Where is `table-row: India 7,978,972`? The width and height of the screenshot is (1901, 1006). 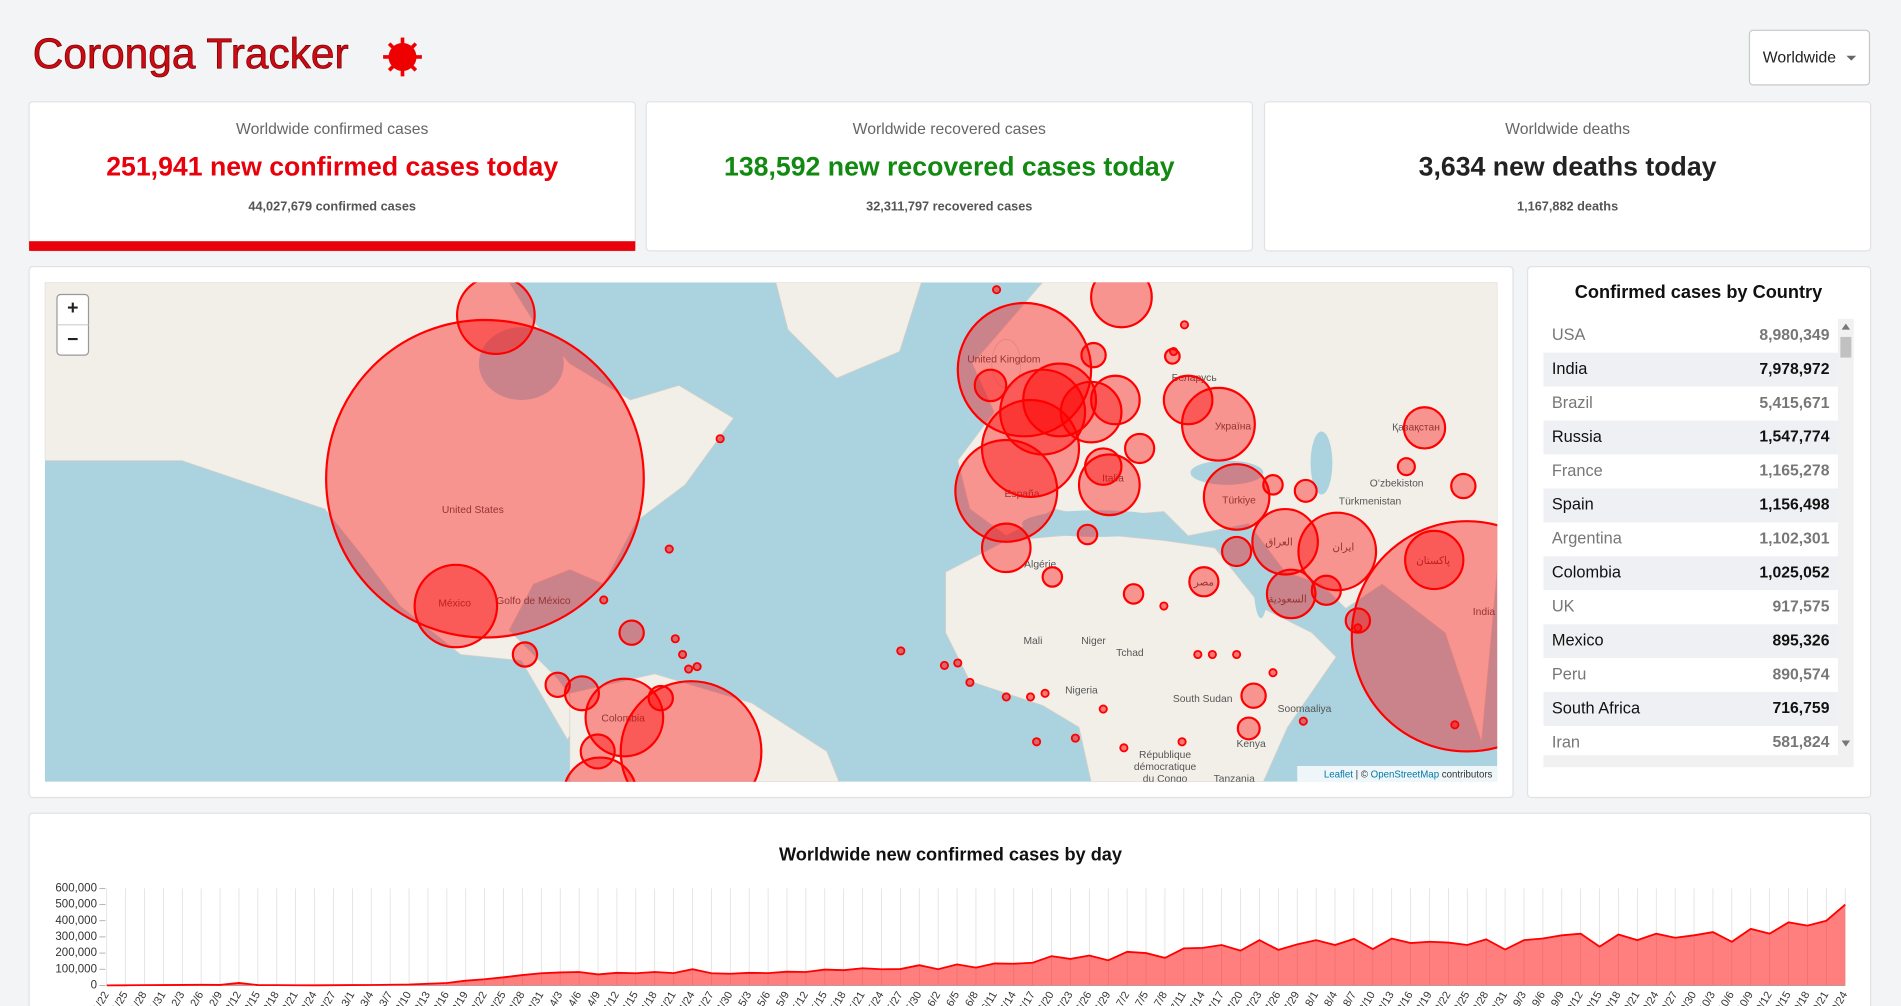 table-row: India 7,978,972 is located at coordinates (1690, 369).